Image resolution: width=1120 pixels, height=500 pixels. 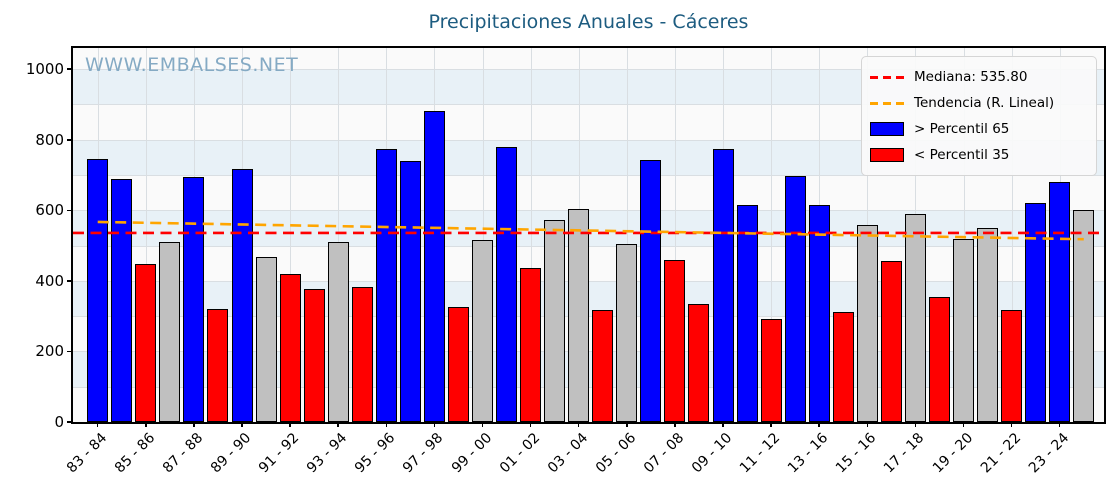 What do you see at coordinates (984, 103) in the screenshot?
I see `legend-label-trend: Tendencia (R. Lineal)` at bounding box center [984, 103].